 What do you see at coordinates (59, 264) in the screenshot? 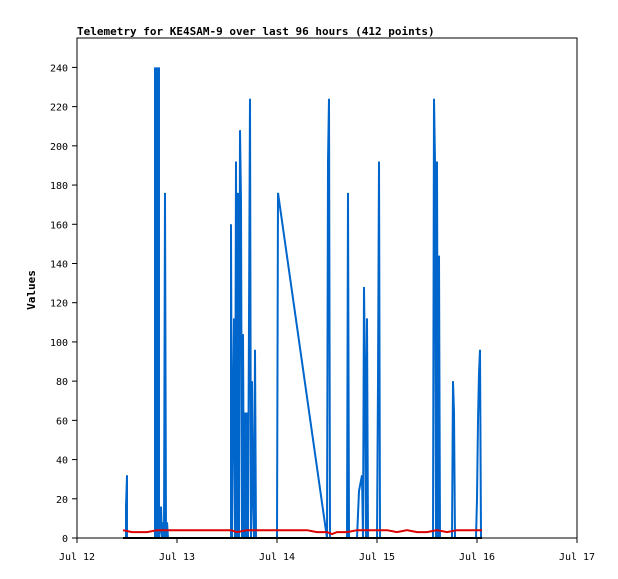
I see `y-tick-label: 140` at bounding box center [59, 264].